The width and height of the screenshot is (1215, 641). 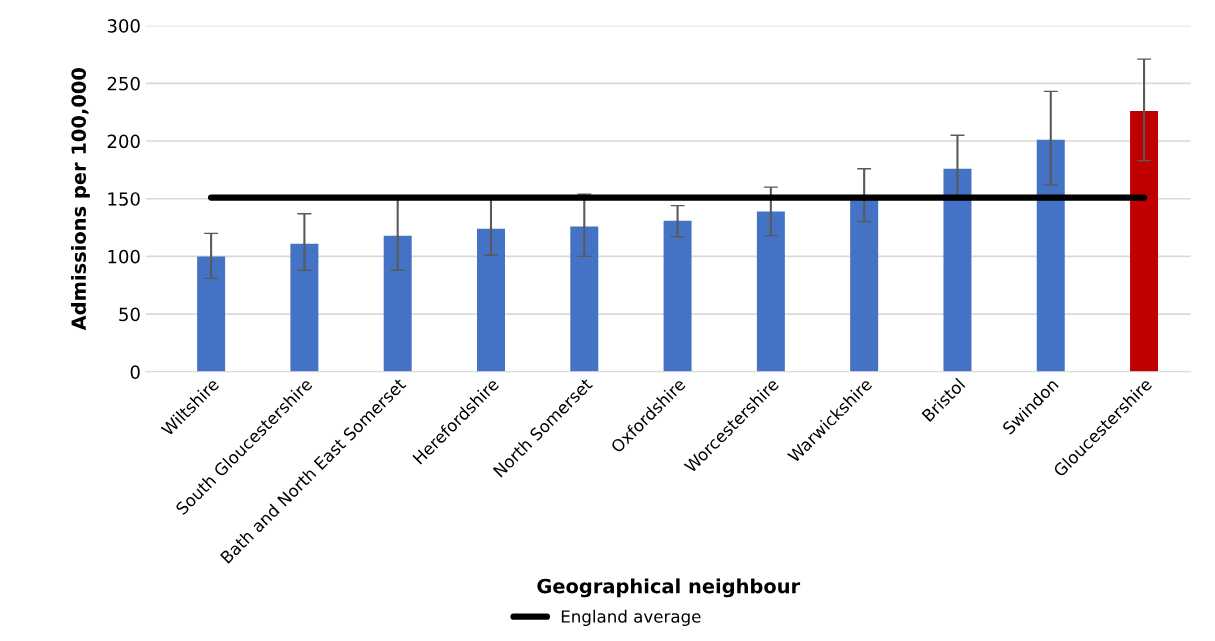 I want to click on y-tick-label: 300, so click(x=123, y=26).